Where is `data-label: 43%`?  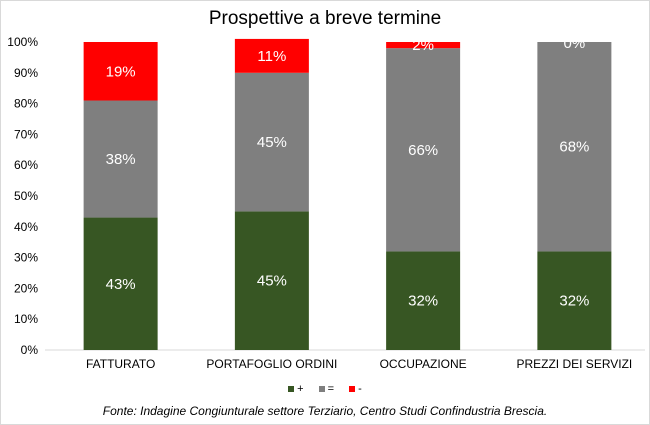 data-label: 43% is located at coordinates (121, 284).